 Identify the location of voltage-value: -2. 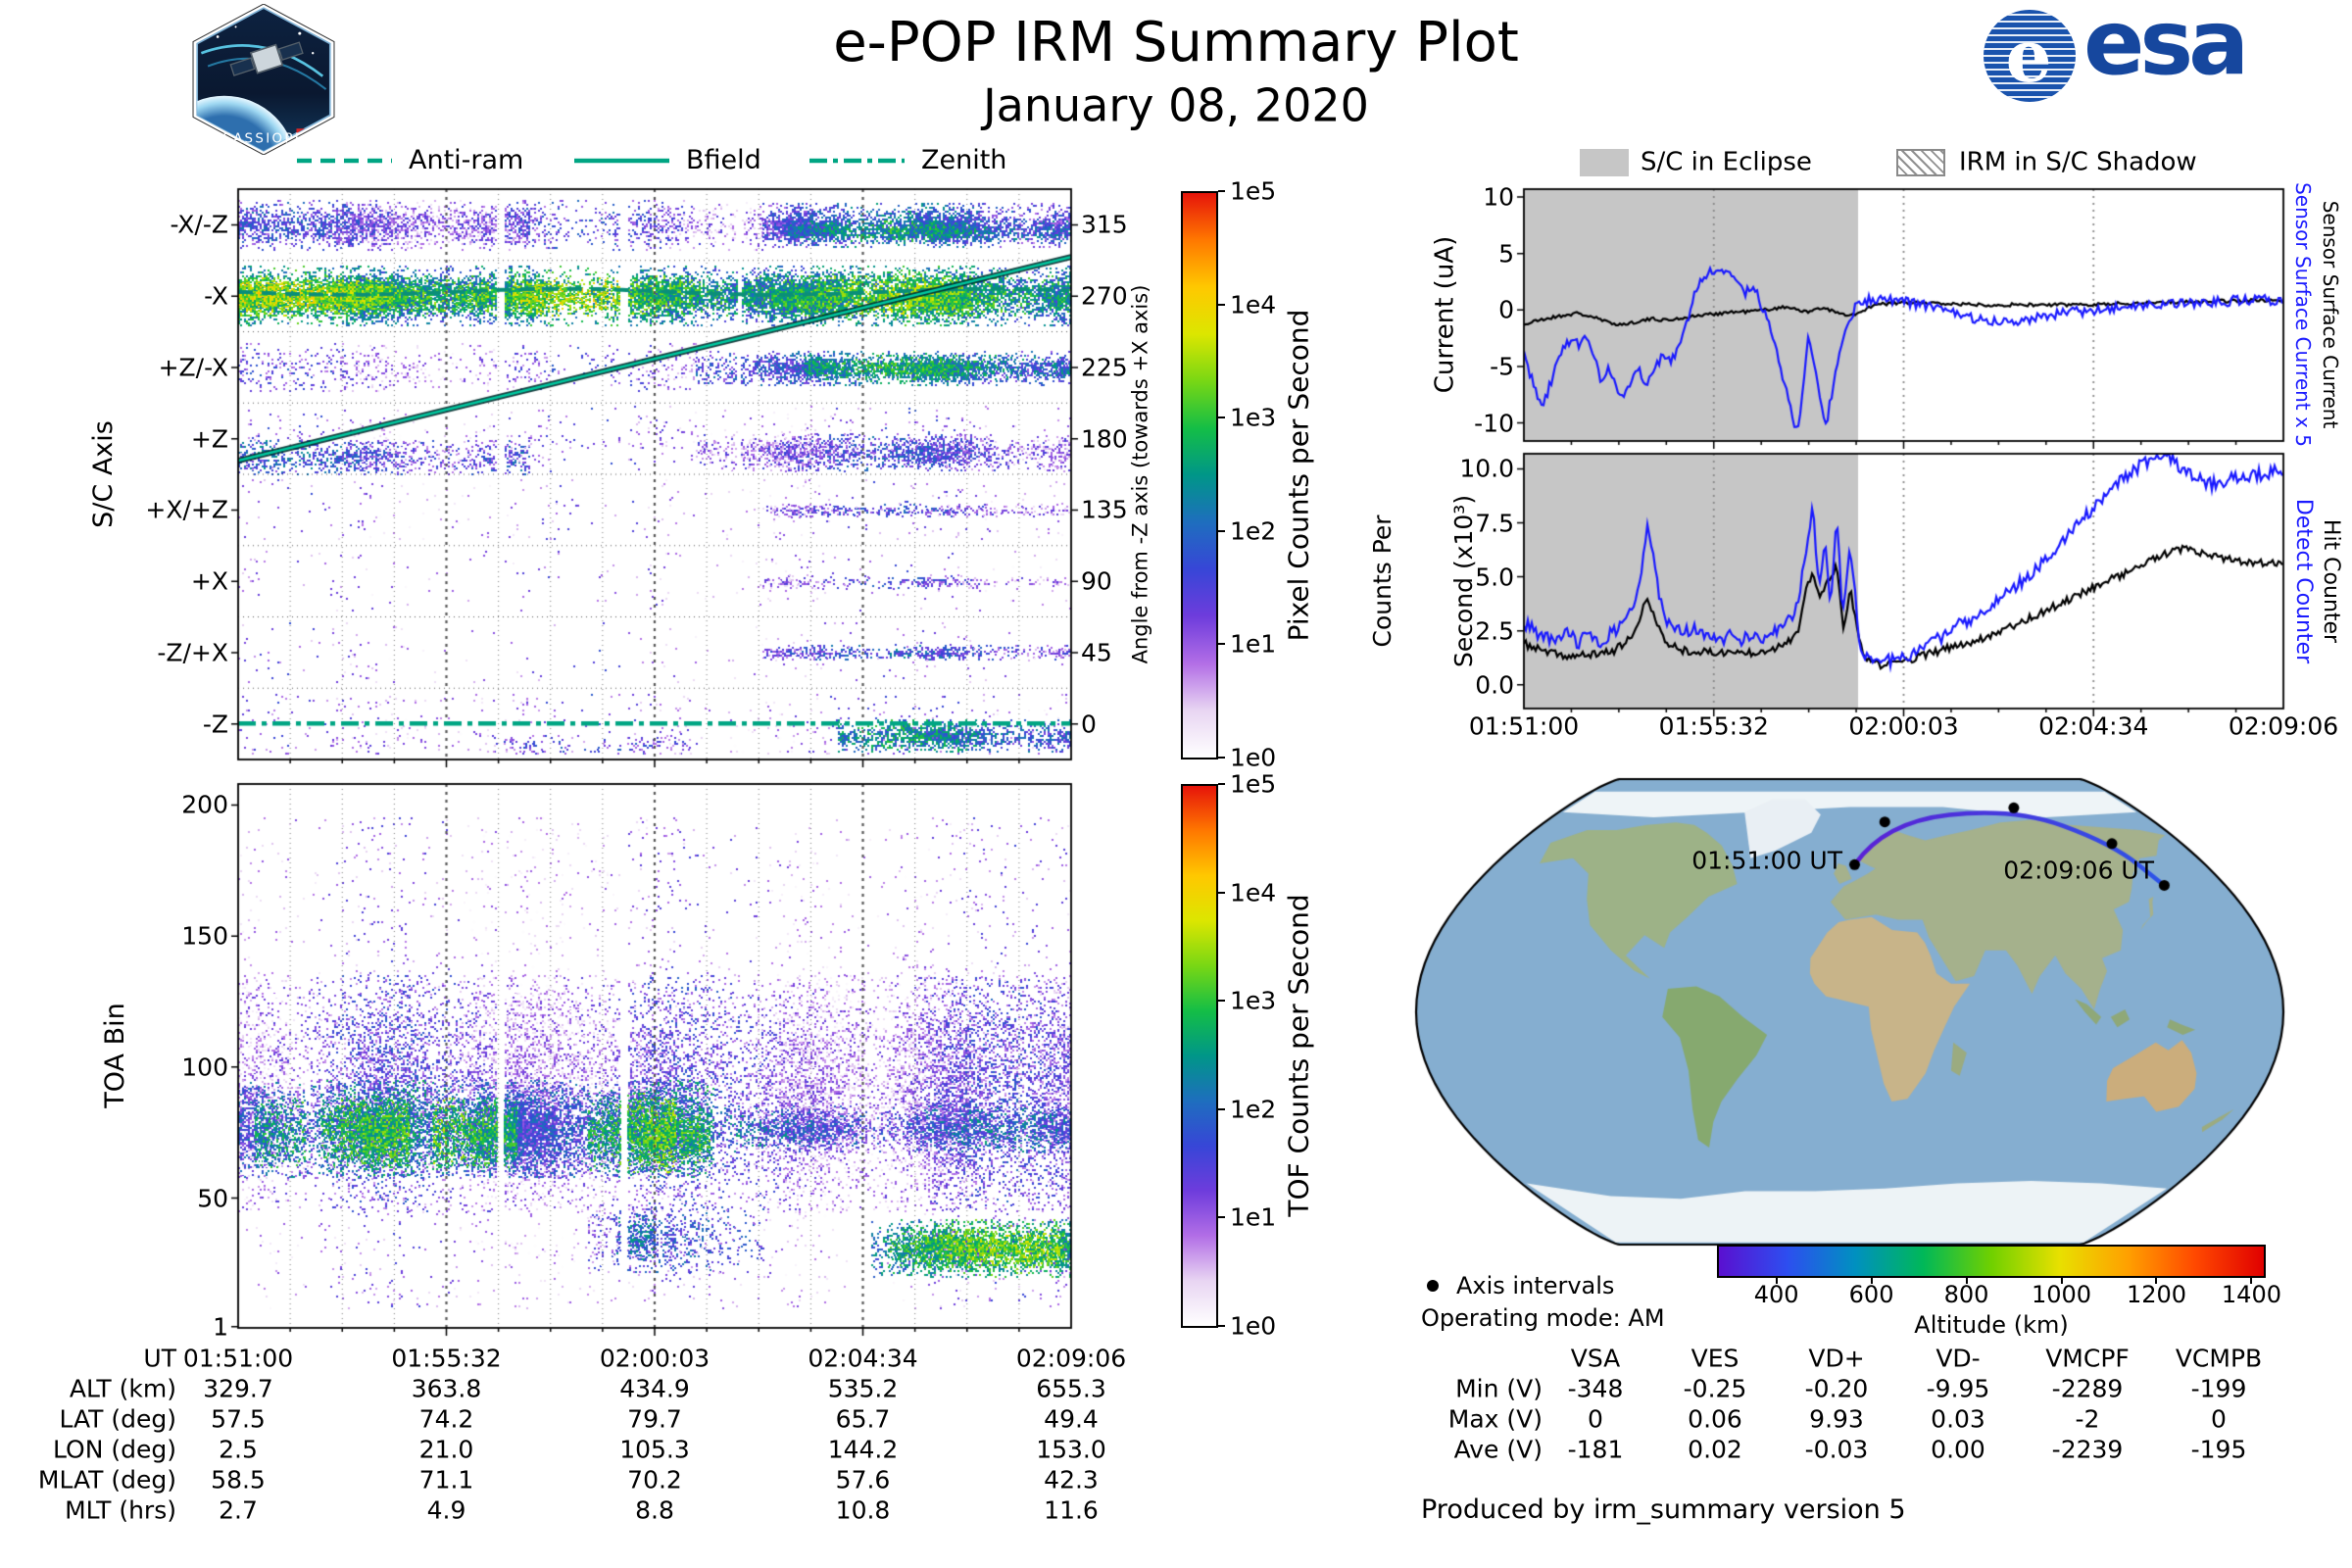
(2087, 1419).